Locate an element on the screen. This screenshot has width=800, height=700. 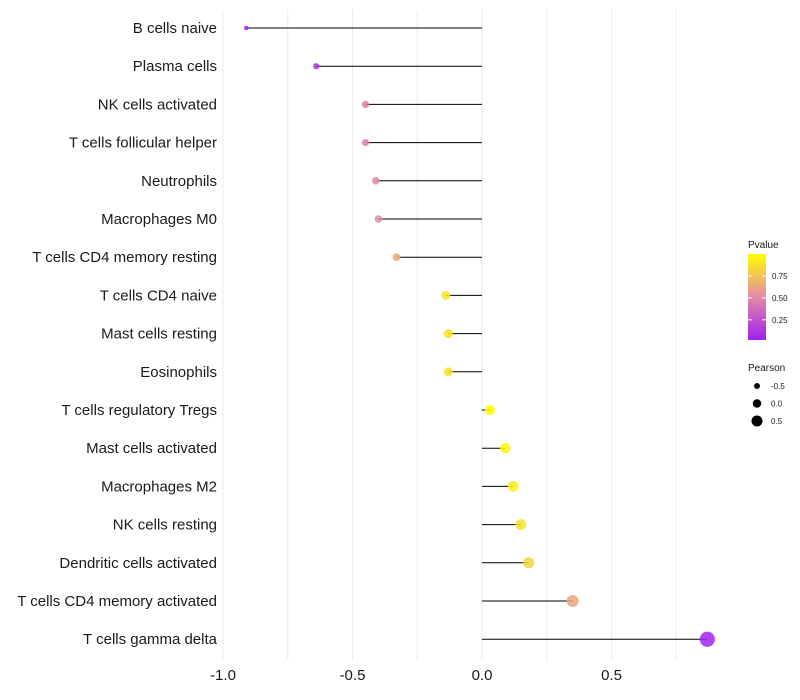
pvalue-tick-label: 0.50 is located at coordinates (780, 298).